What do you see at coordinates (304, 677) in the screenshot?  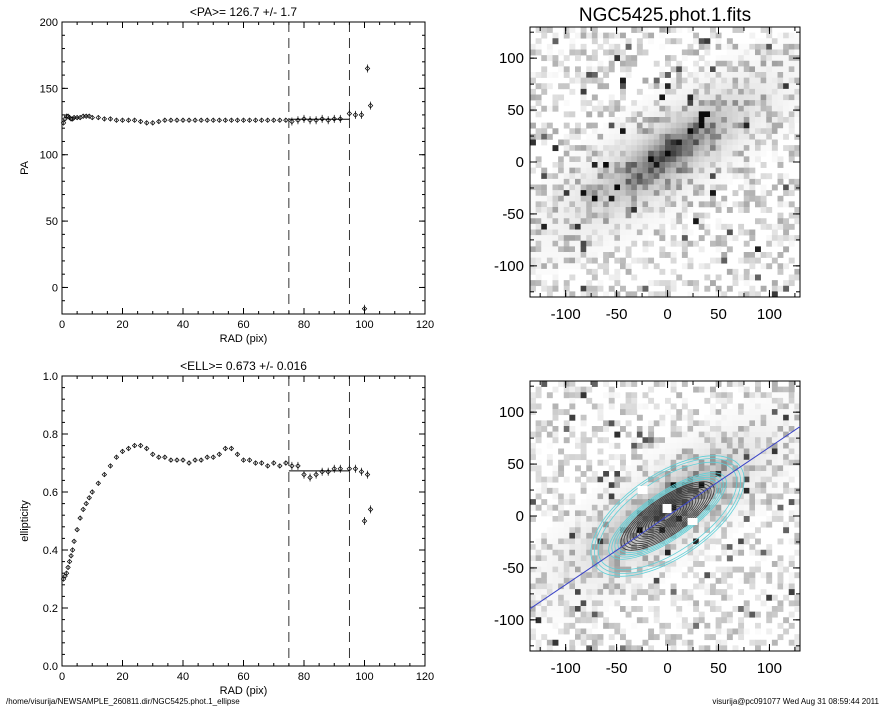 I see `x-tick-label: 80` at bounding box center [304, 677].